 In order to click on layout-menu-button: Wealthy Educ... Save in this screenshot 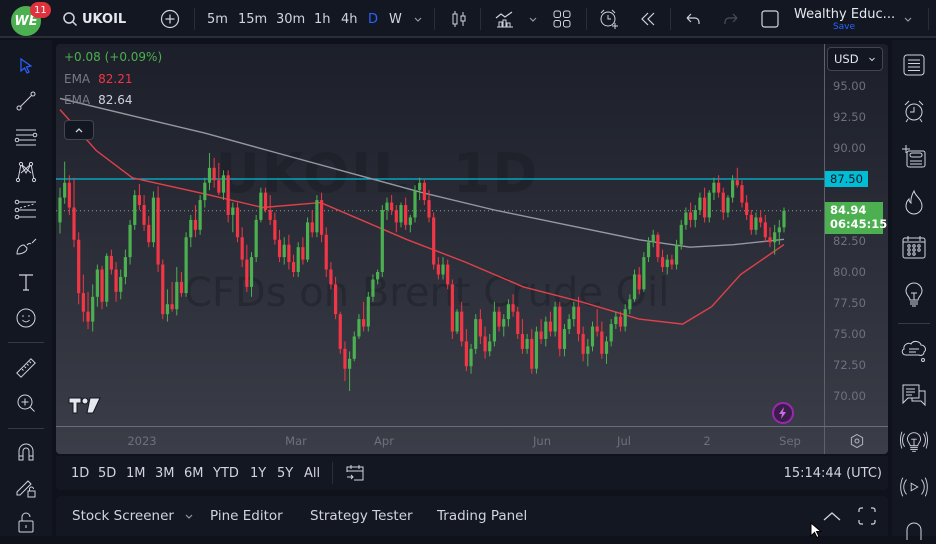, I will do `click(844, 19)`.